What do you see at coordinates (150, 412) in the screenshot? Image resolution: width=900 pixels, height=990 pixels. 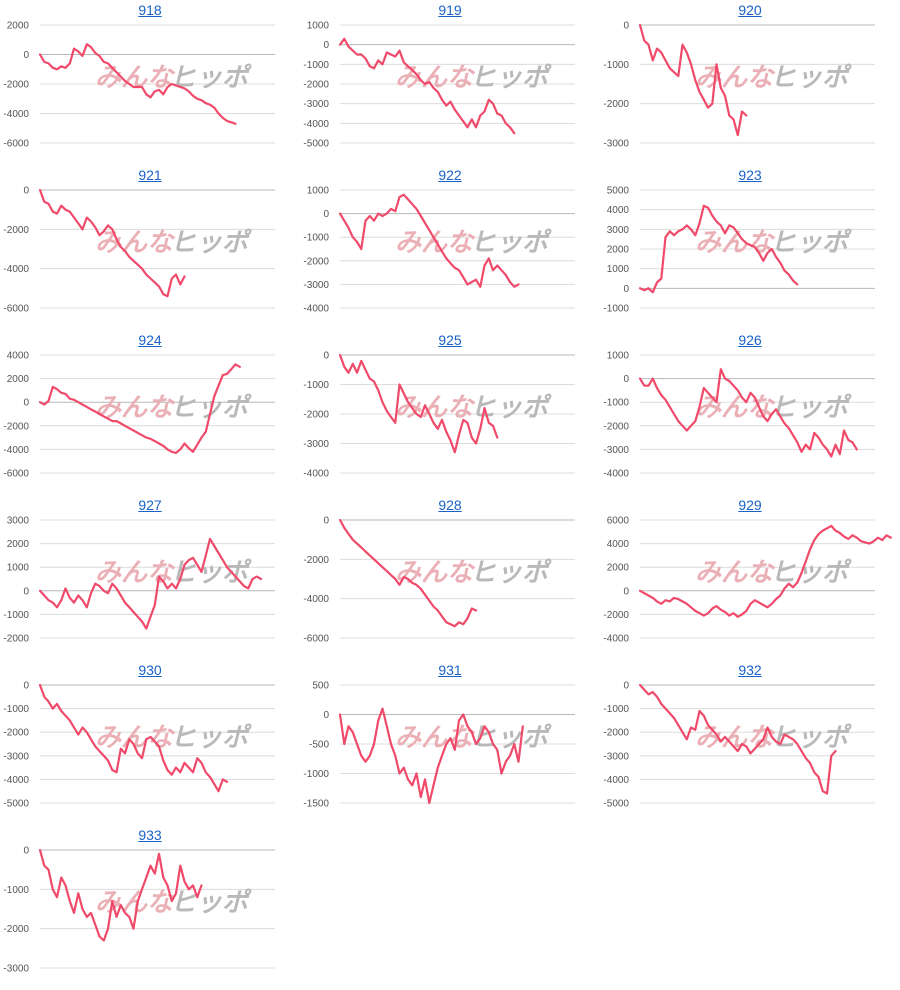 I see `chart-cell: 924 4000 2000 0 -2000 -4000 -6000 みんな ヒッポ` at bounding box center [150, 412].